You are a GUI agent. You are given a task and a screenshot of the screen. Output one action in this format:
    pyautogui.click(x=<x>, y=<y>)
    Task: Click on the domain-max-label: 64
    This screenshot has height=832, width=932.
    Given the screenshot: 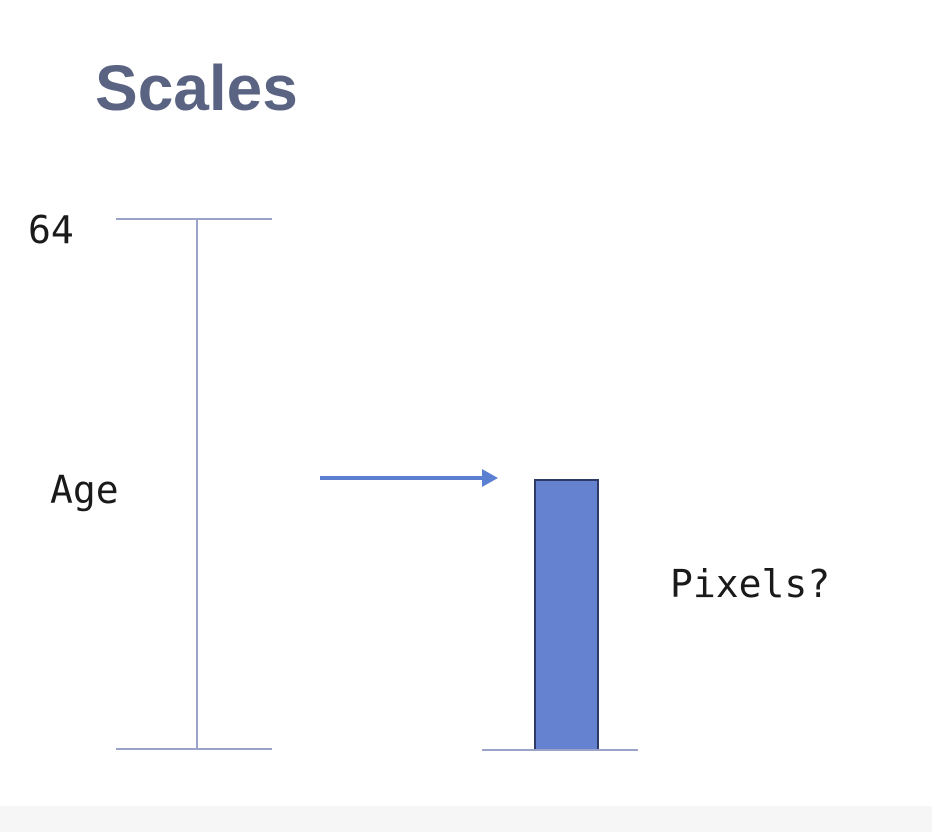 What is the action you would take?
    pyautogui.click(x=51, y=230)
    